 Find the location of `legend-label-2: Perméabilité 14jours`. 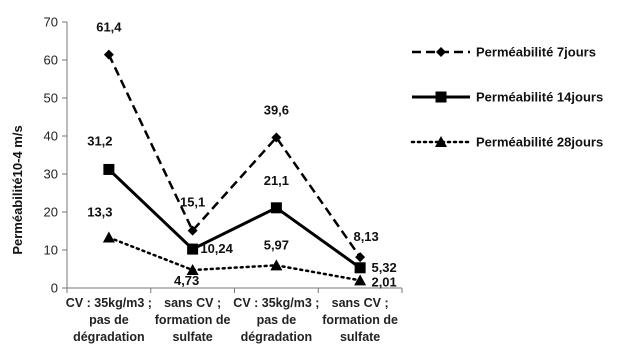

legend-label-2: Perméabilité 14jours is located at coordinates (539, 97).